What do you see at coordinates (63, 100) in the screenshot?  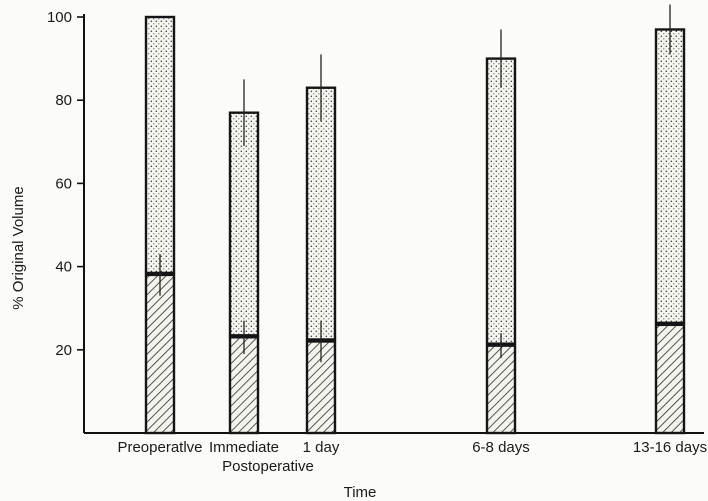 I see `y-tick-label: 80` at bounding box center [63, 100].